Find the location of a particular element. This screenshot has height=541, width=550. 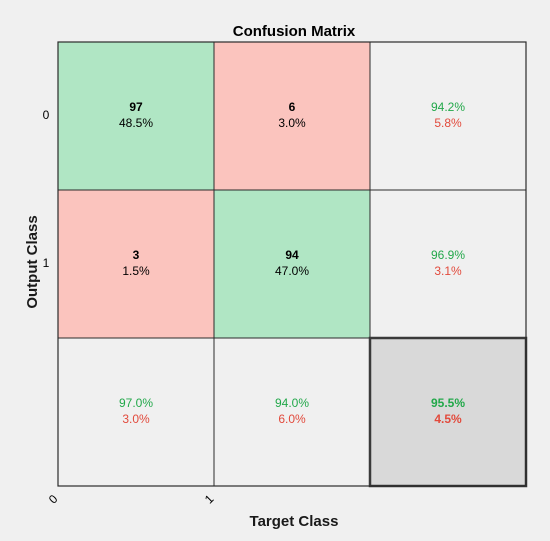

y-axis-label: Output Class is located at coordinates (32, 261).